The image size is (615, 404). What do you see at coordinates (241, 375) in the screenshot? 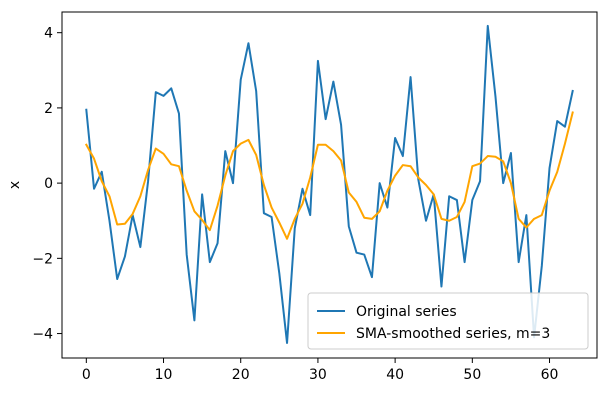
I see `x-tick-label: 20` at bounding box center [241, 375].